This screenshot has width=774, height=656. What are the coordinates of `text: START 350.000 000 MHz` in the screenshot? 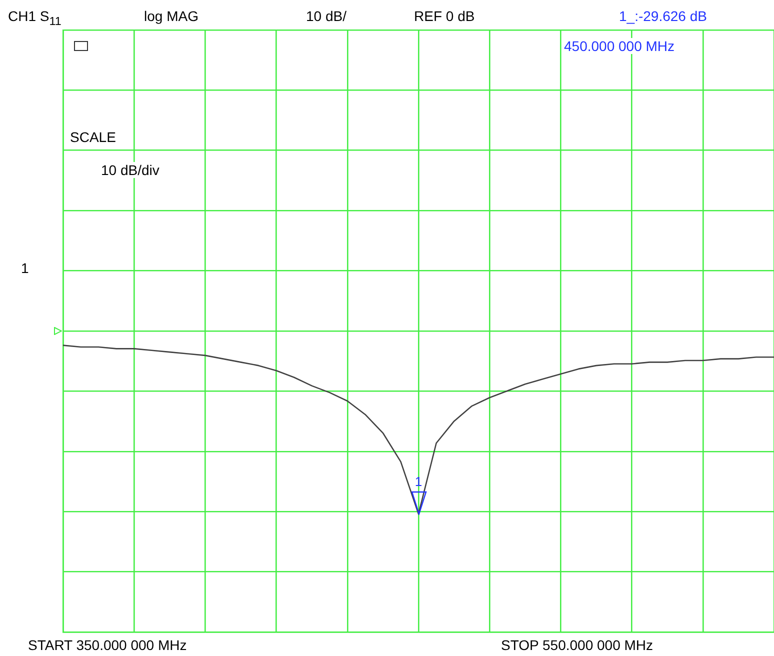 It's located at (107, 645).